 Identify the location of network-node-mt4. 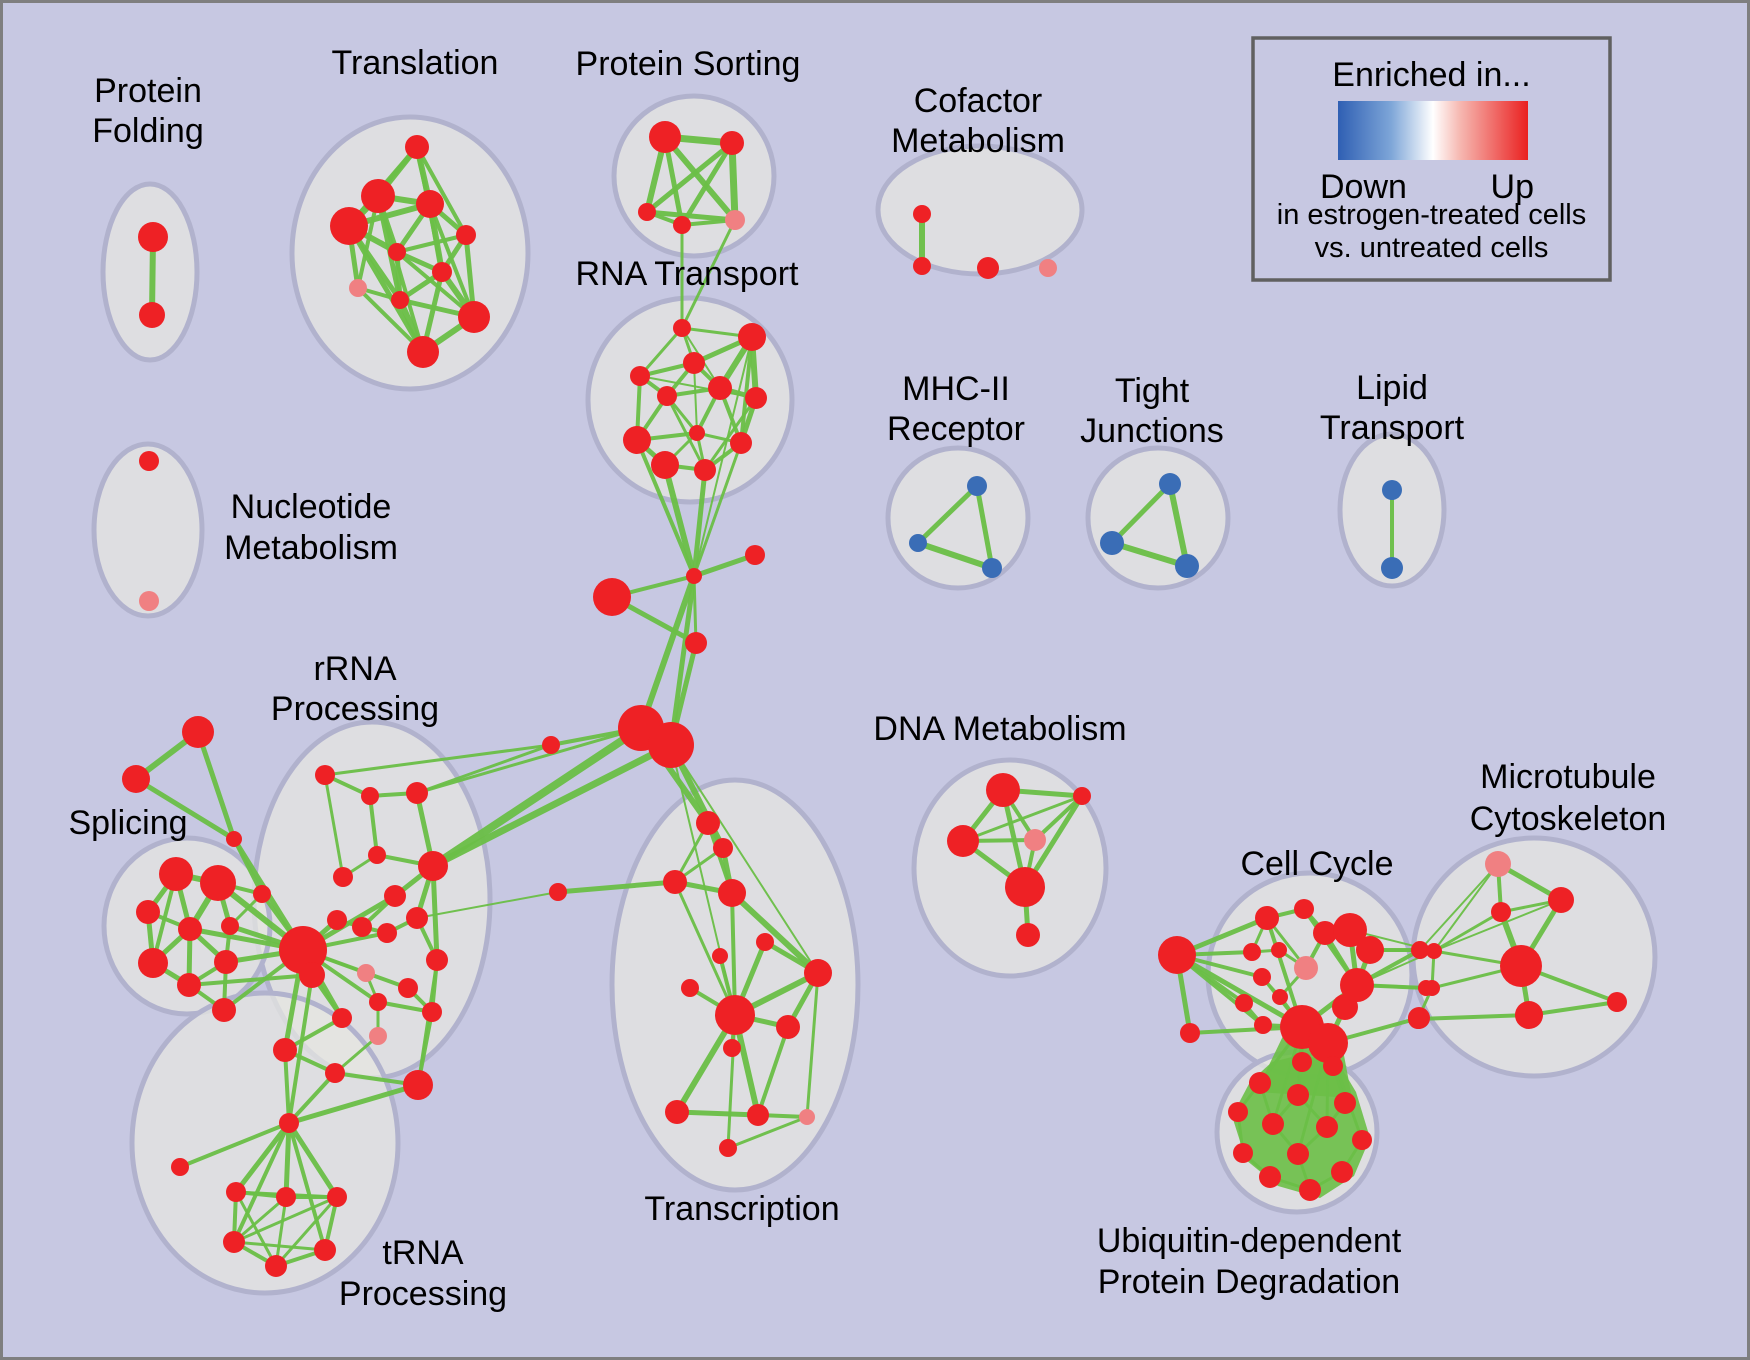
(1529, 1015).